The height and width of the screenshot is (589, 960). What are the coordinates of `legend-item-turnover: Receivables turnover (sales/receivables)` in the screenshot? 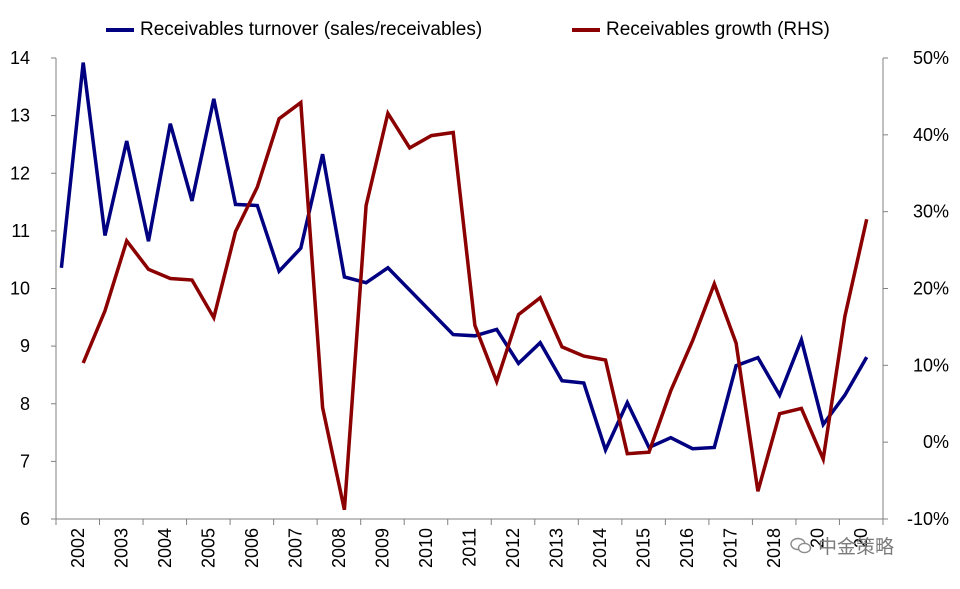 It's located at (294, 30).